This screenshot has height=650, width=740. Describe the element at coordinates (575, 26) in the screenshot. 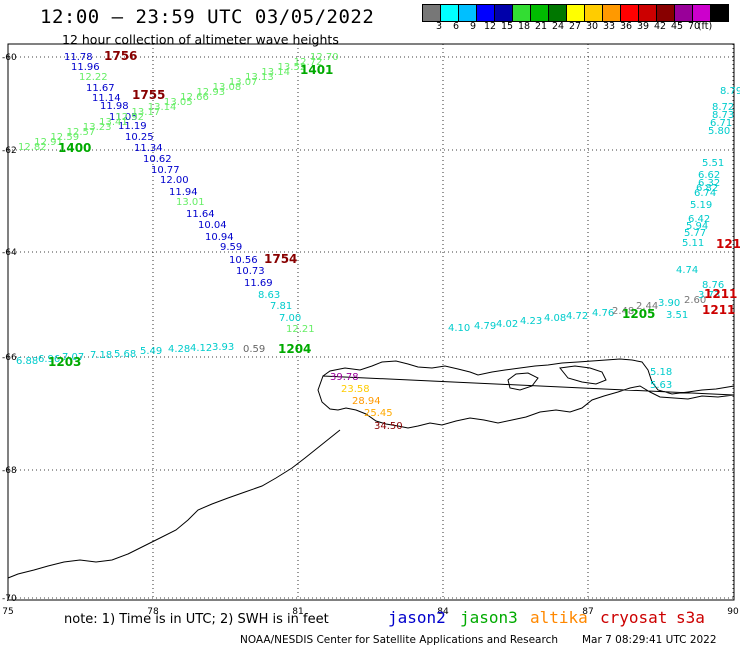

I see `legend-label: 27` at that location.